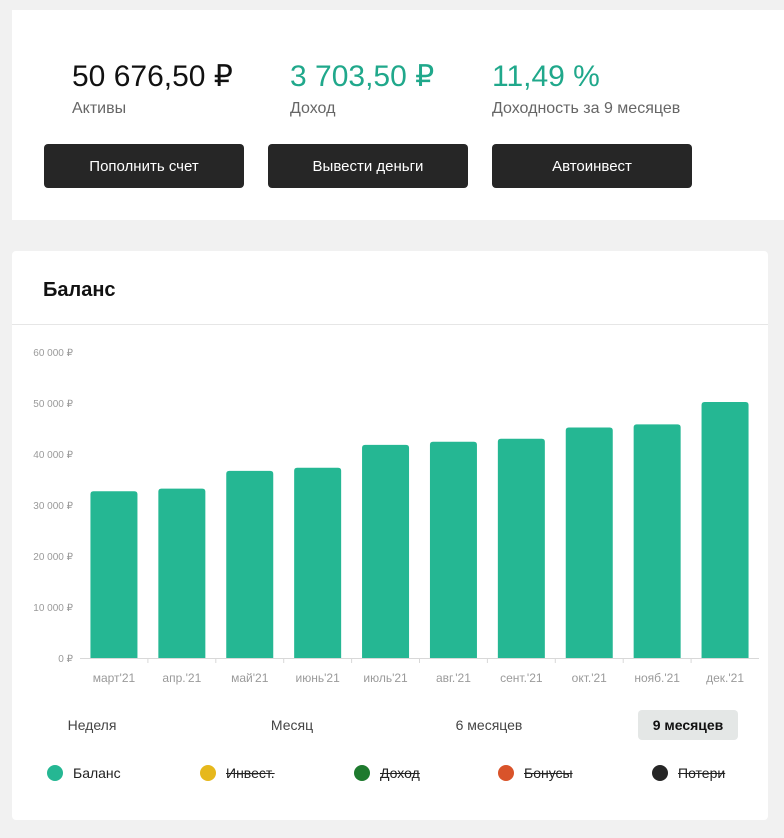 The width and height of the screenshot is (784, 838). I want to click on y-tick-label: 60 000 ₽, so click(53, 353).